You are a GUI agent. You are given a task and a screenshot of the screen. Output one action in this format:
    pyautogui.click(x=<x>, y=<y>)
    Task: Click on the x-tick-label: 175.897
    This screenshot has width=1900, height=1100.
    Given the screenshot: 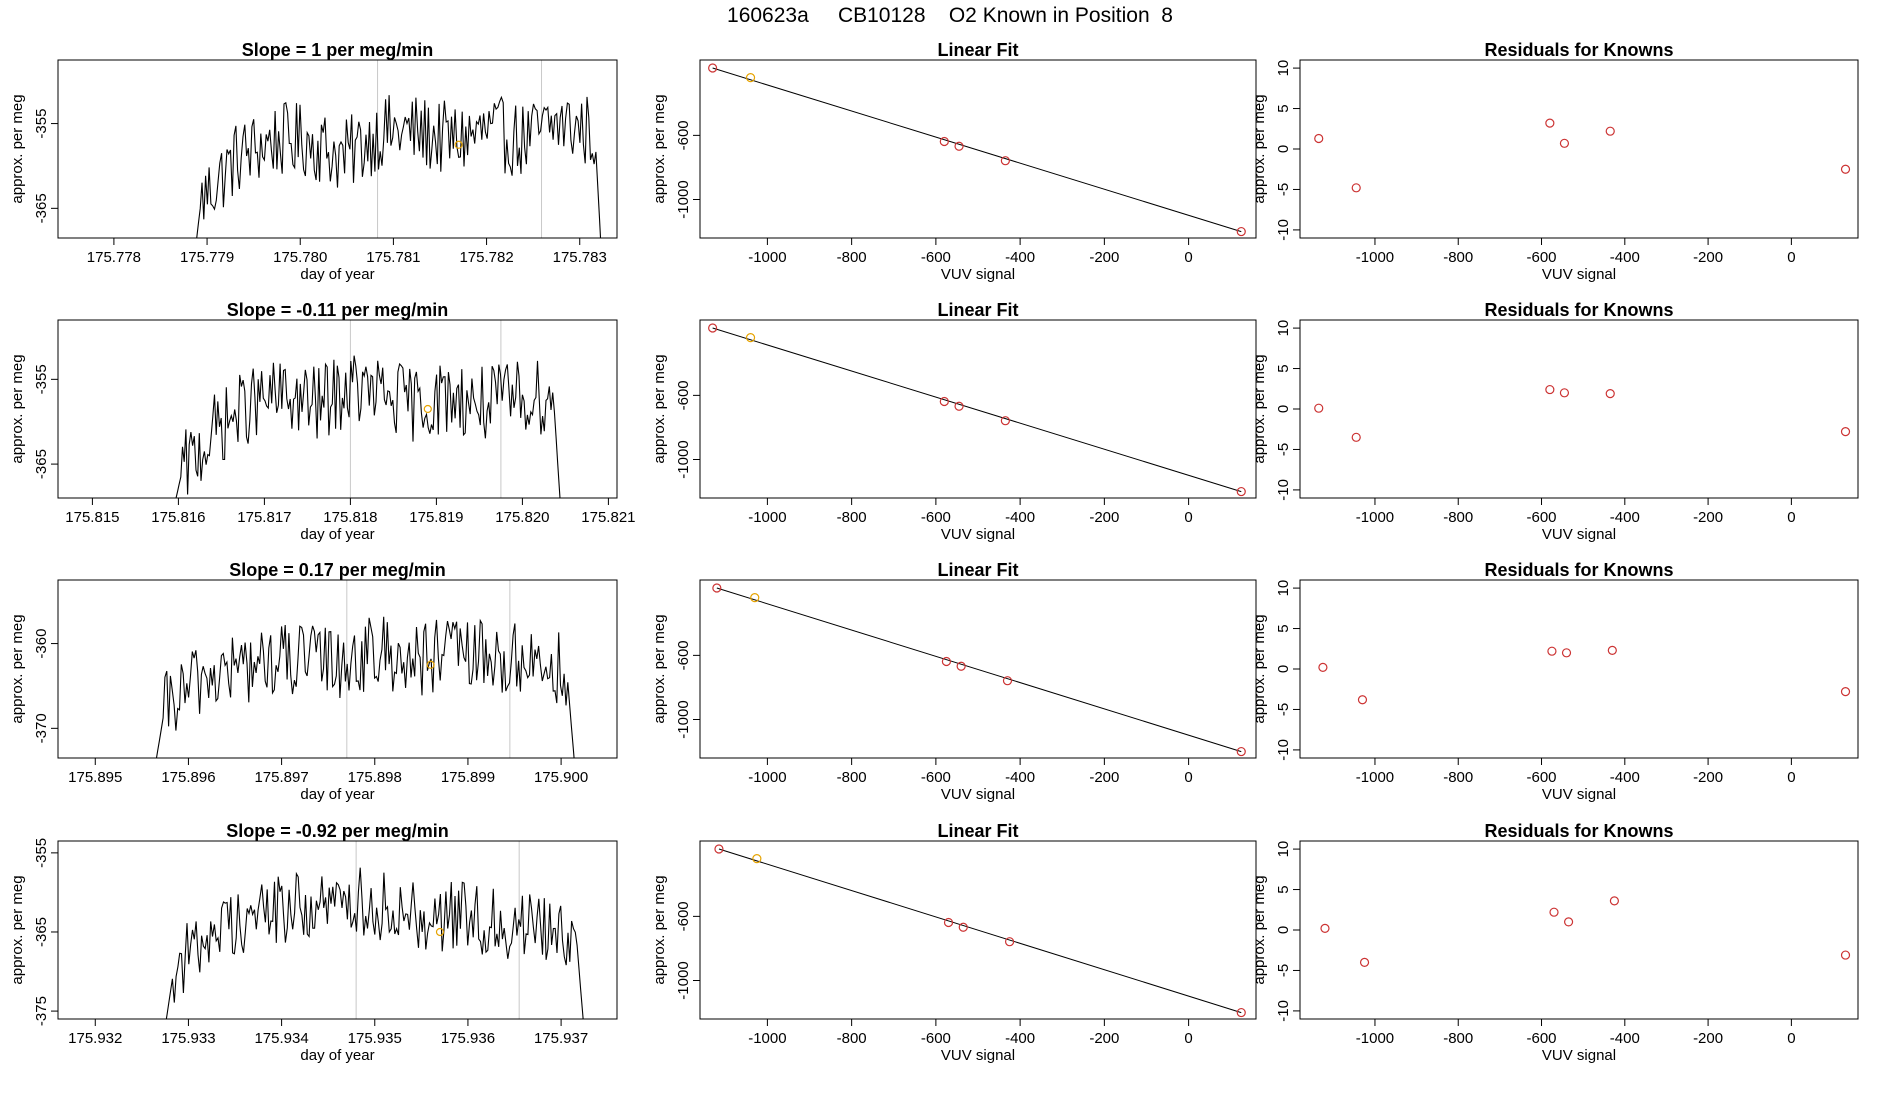 What is the action you would take?
    pyautogui.click(x=281, y=777)
    